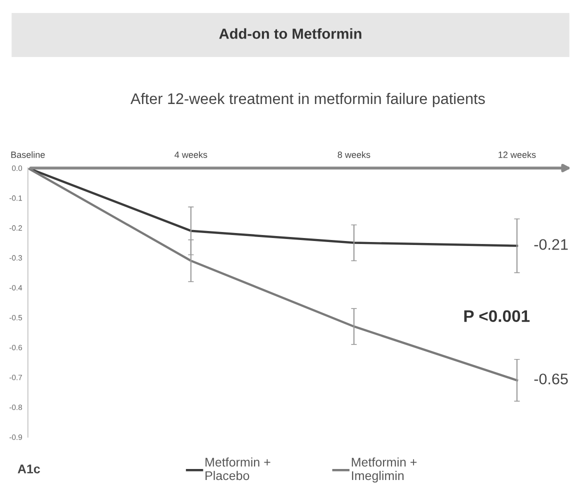 The image size is (581, 490). Describe the element at coordinates (191, 154) in the screenshot. I see `x-tick-label: 4 weeks` at that location.